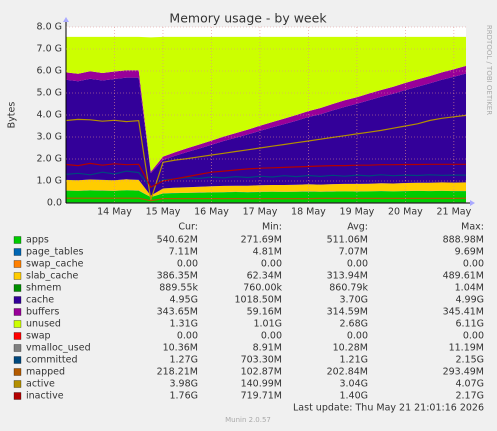 The image size is (497, 431). Describe the element at coordinates (52, 360) in the screenshot. I see `legend-label: committed` at that location.